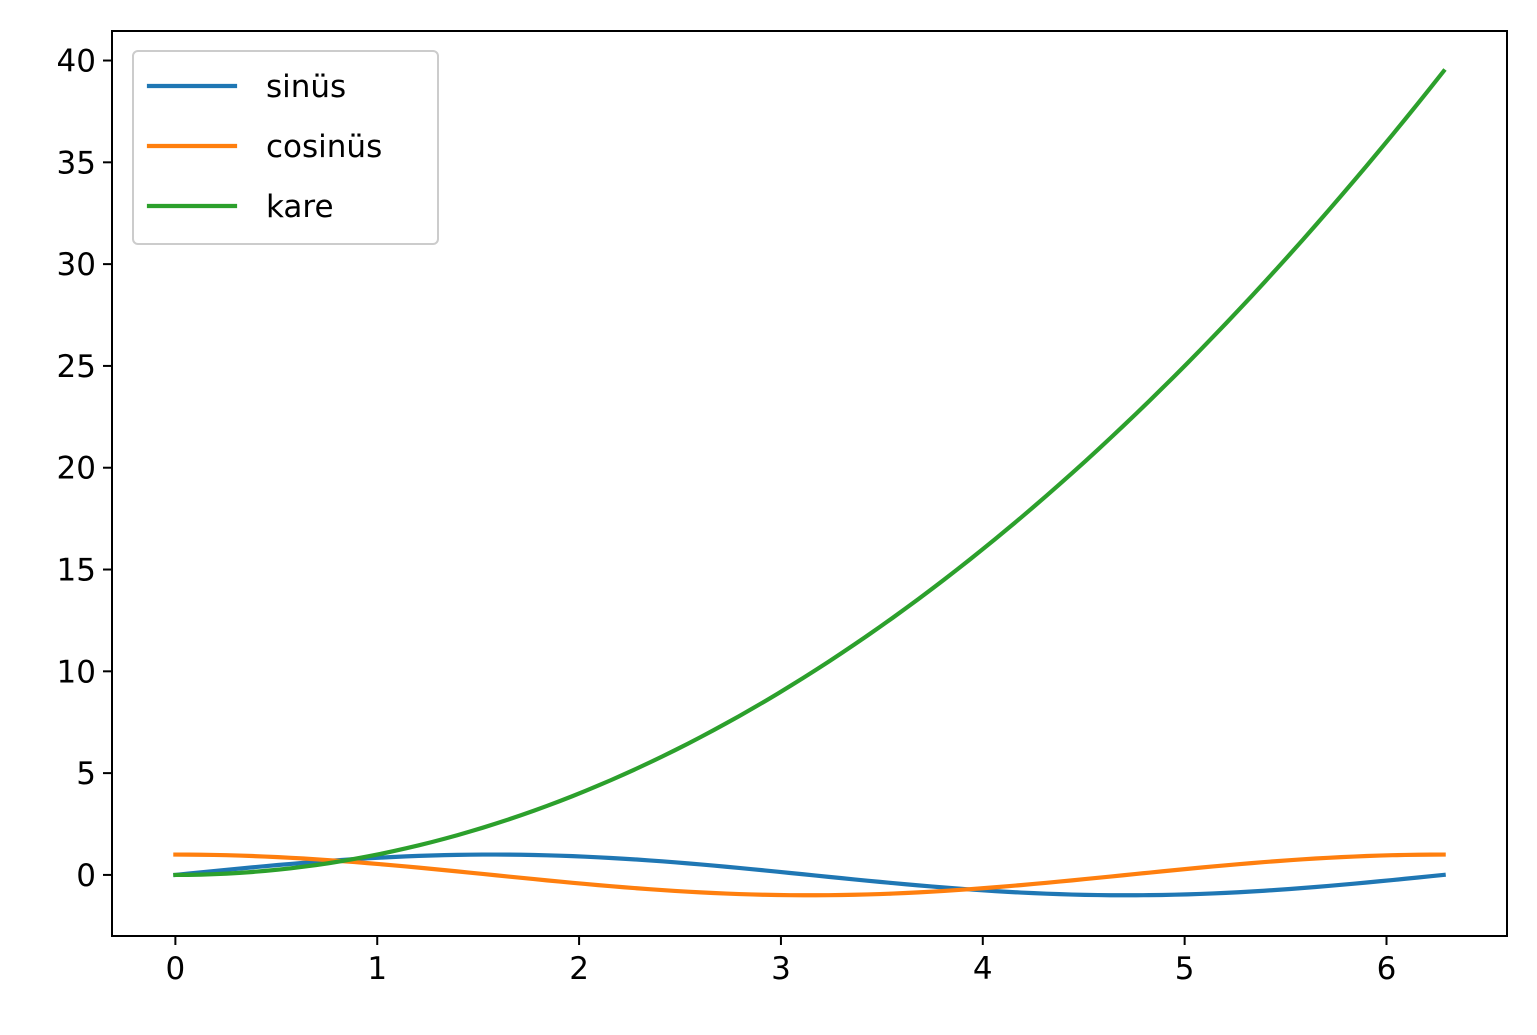  I want to click on legend-box, so click(285, 147).